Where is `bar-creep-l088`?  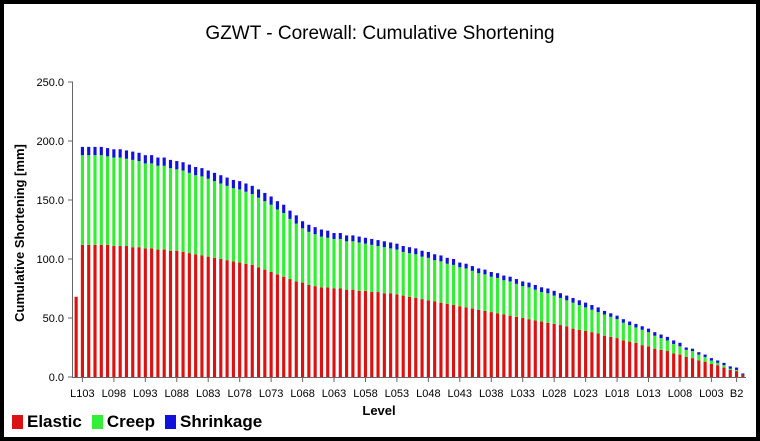 bar-creep-l088 is located at coordinates (177, 210).